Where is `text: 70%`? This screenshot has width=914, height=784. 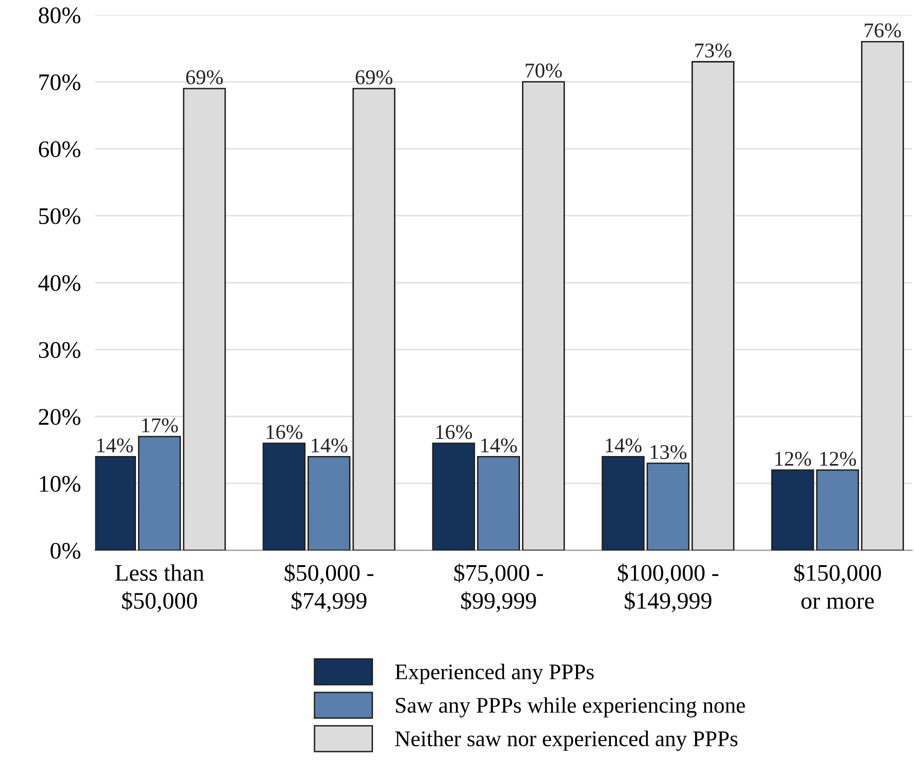
text: 70% is located at coordinates (544, 71).